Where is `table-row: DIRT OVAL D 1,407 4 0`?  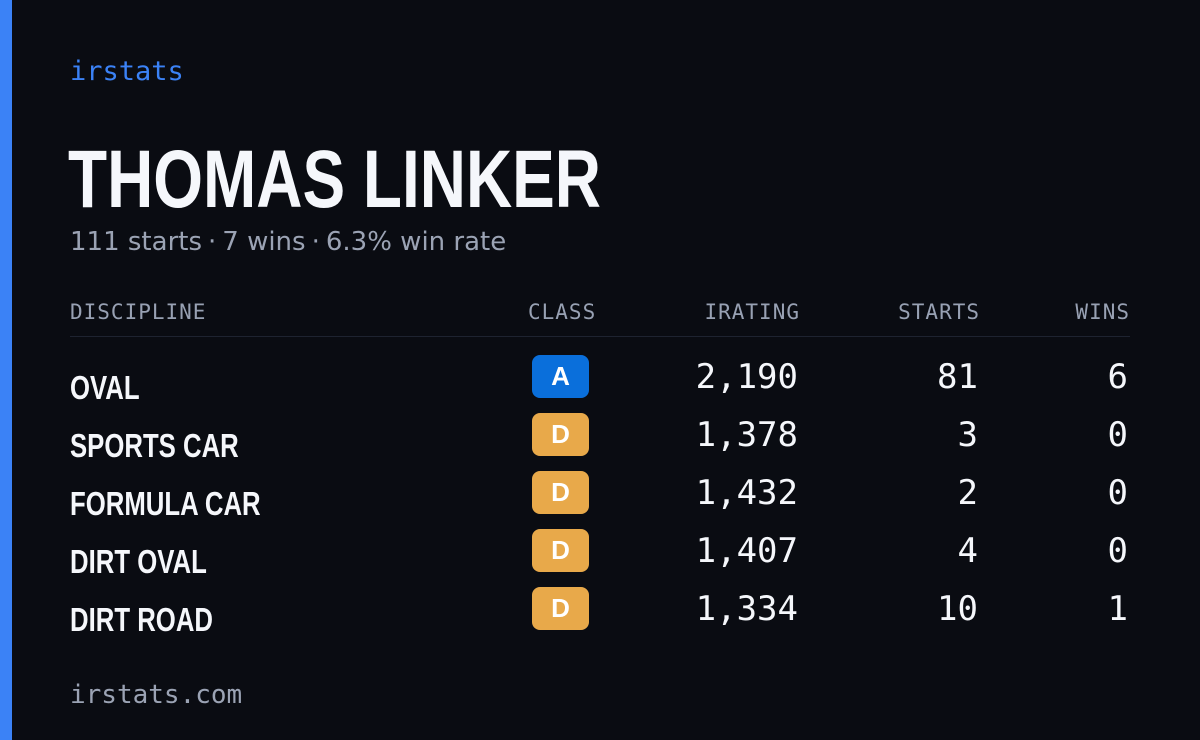 table-row: DIRT OVAL D 1,407 4 0 is located at coordinates (600, 558).